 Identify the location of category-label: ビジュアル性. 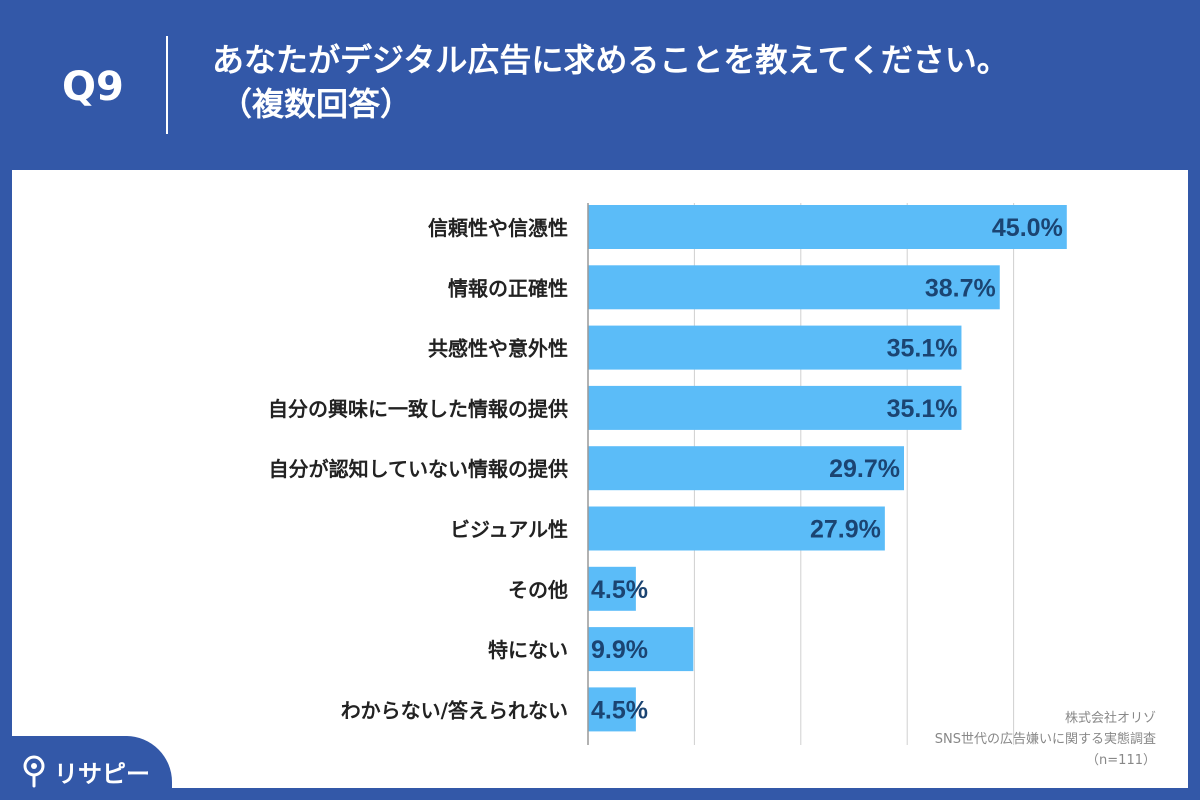
(509, 530).